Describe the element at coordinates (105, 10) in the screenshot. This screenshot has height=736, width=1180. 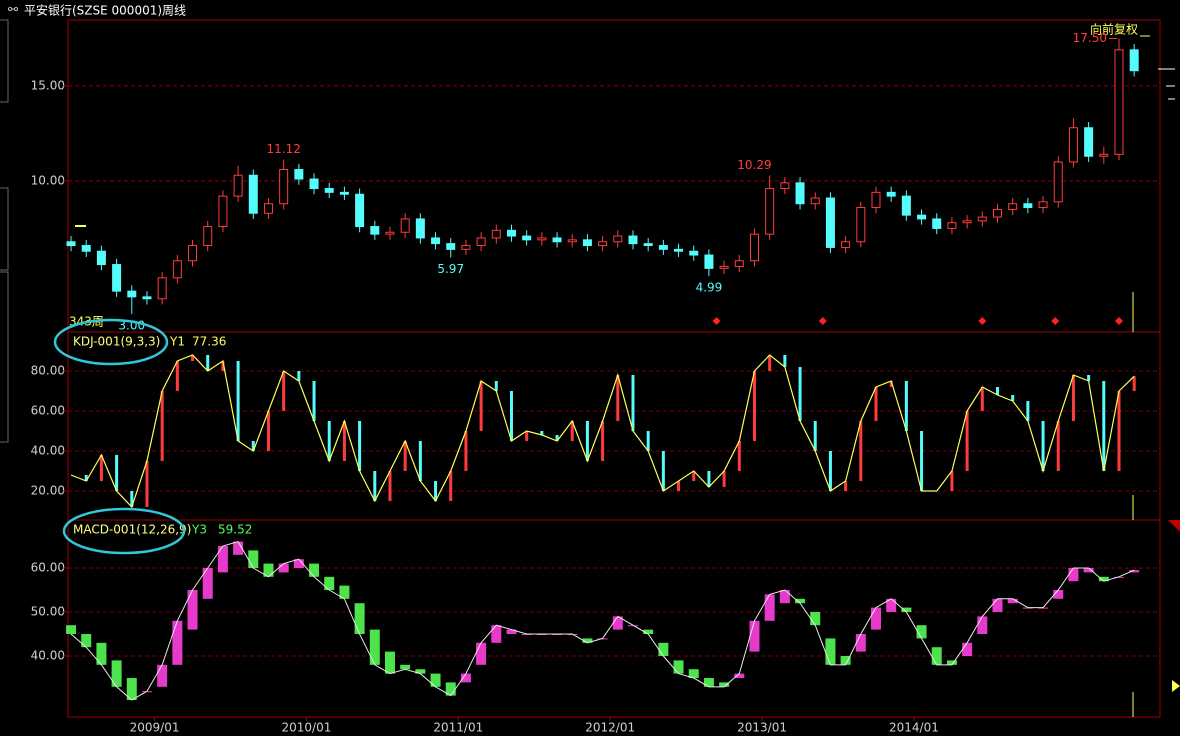
I see `window-title: 平安银行(SZSE 000001)周线` at that location.